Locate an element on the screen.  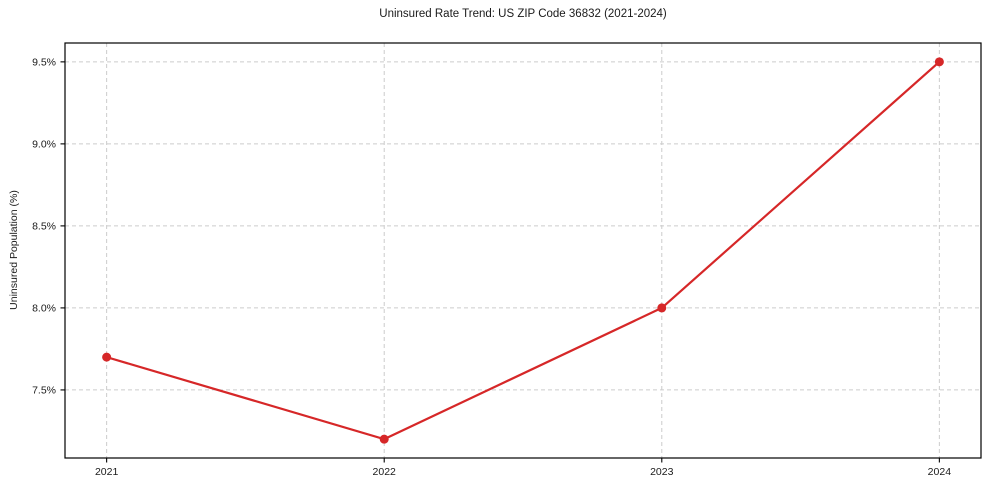
x-tick-label: 2022 is located at coordinates (385, 472).